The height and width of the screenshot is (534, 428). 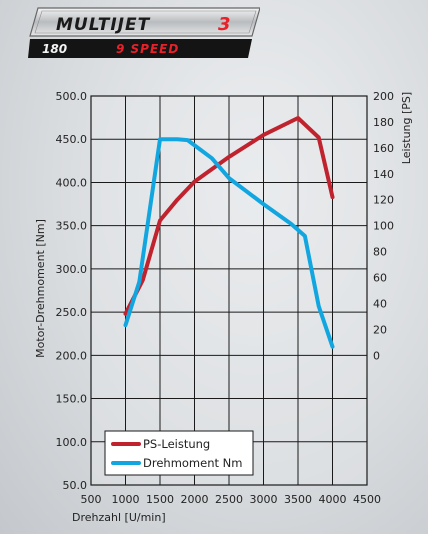 What do you see at coordinates (383, 226) in the screenshot?
I see `y-right-tick-label: 100` at bounding box center [383, 226].